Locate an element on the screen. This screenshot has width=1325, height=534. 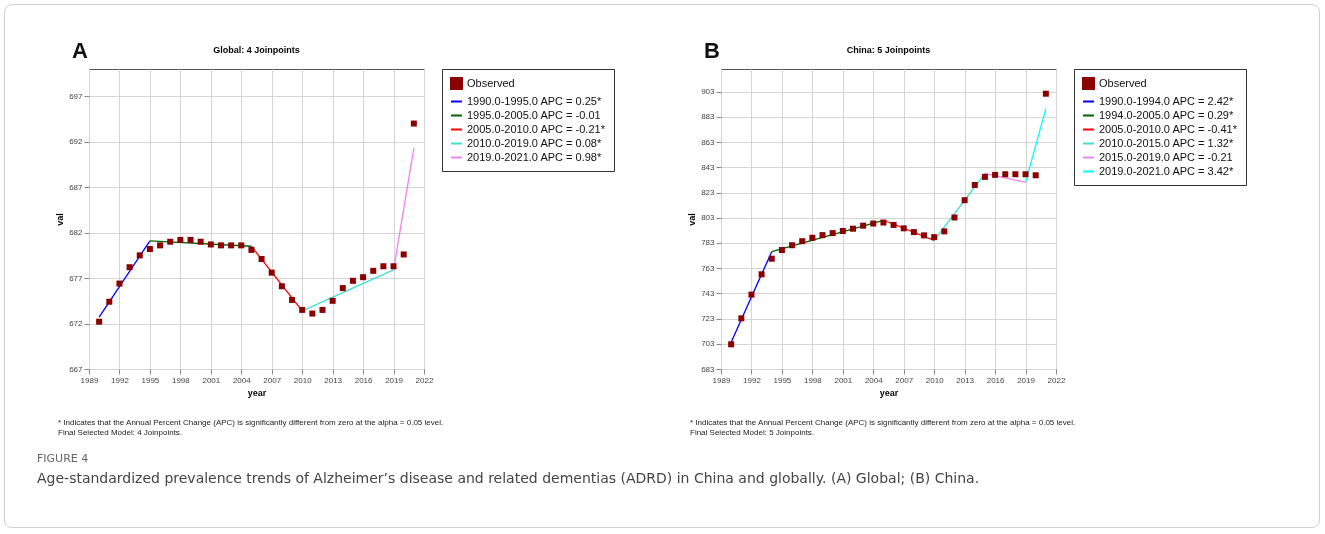
y-tick-label: 883 is located at coordinates (708, 117).